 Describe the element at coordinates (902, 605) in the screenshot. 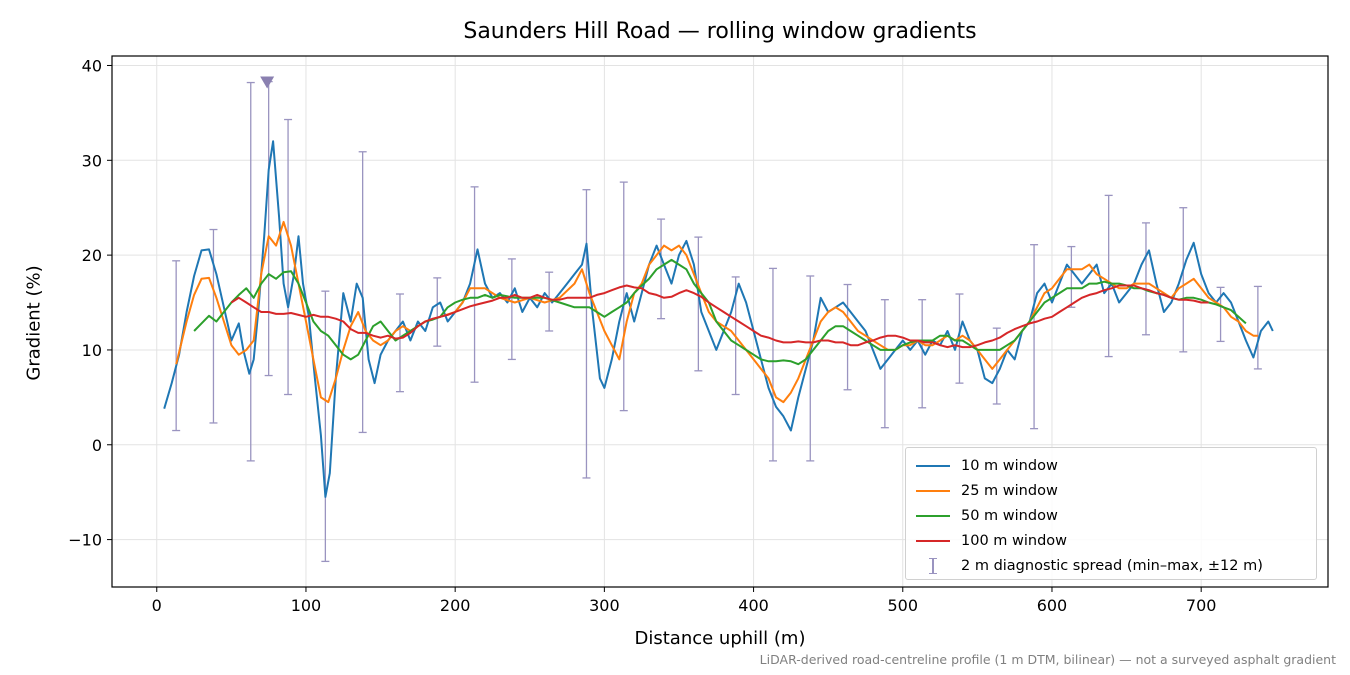

I see `x-tick-label: 500` at that location.